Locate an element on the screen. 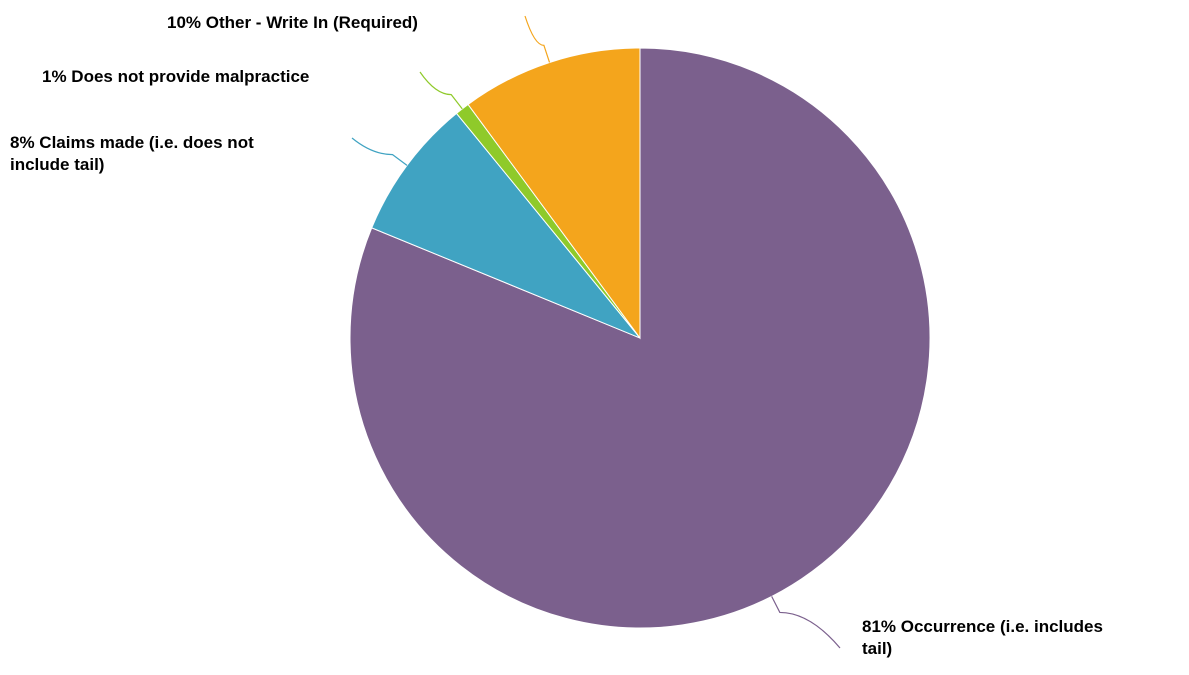 The height and width of the screenshot is (675, 1189). slice-label-1-line-2: tail) is located at coordinates (877, 648).